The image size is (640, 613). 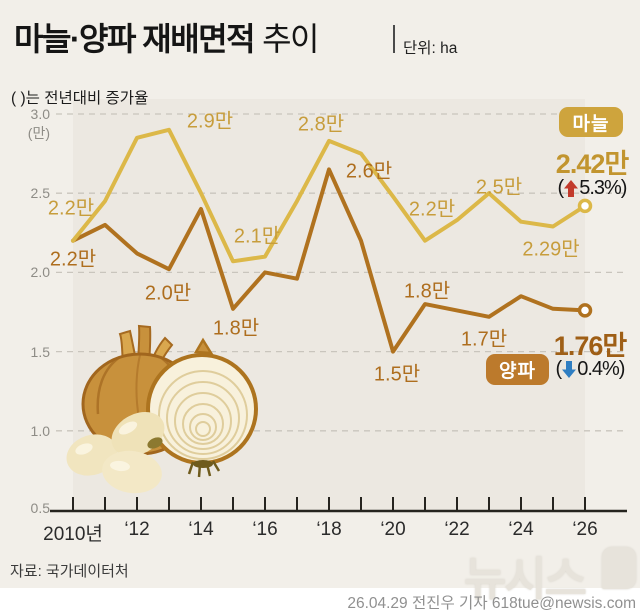 I want to click on y-axis-unit: (만), so click(x=38, y=133).